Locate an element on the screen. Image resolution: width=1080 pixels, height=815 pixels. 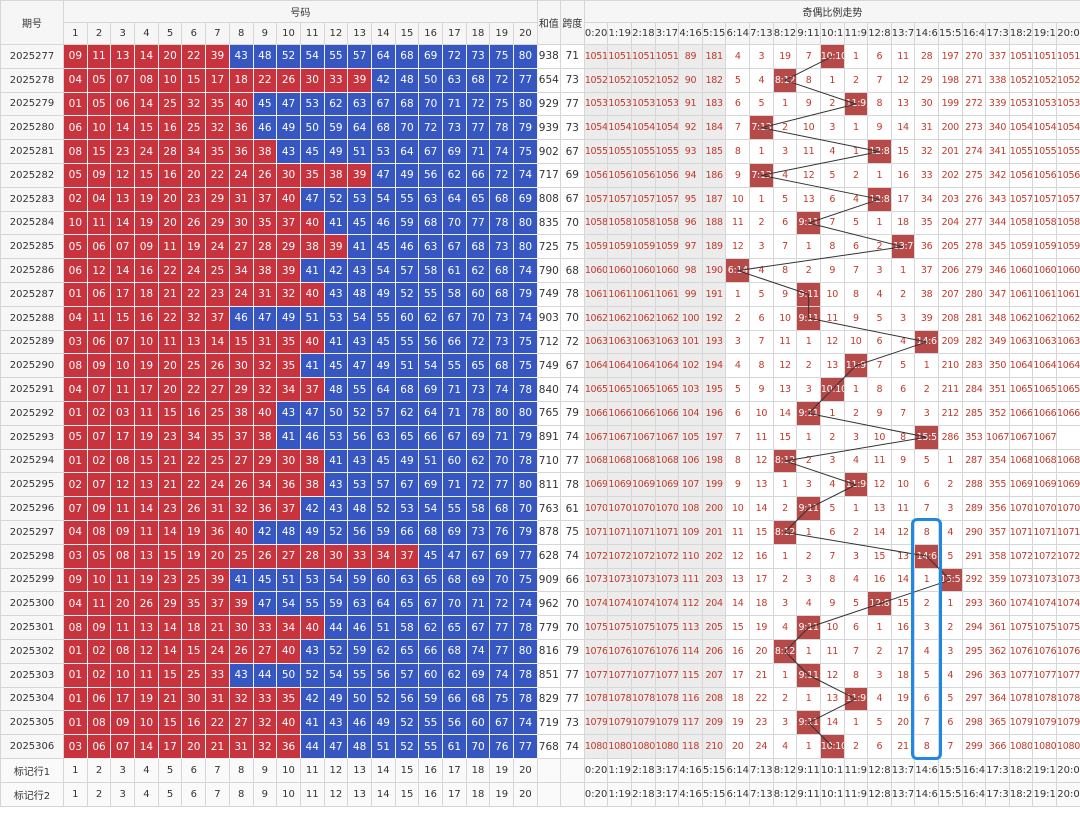
miss-count: 15 is located at coordinates (738, 627).